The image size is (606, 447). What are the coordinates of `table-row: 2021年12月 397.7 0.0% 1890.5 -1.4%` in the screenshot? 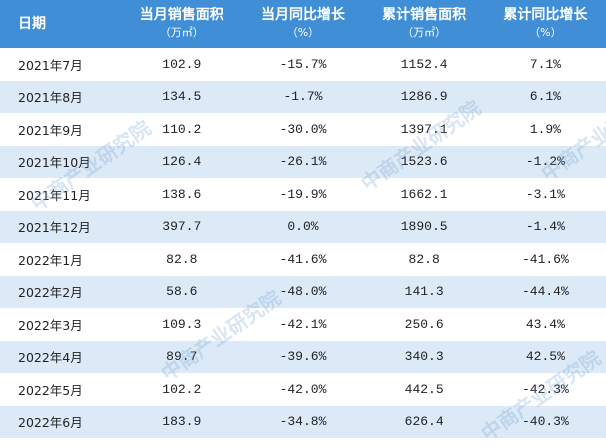 It's located at (303, 226).